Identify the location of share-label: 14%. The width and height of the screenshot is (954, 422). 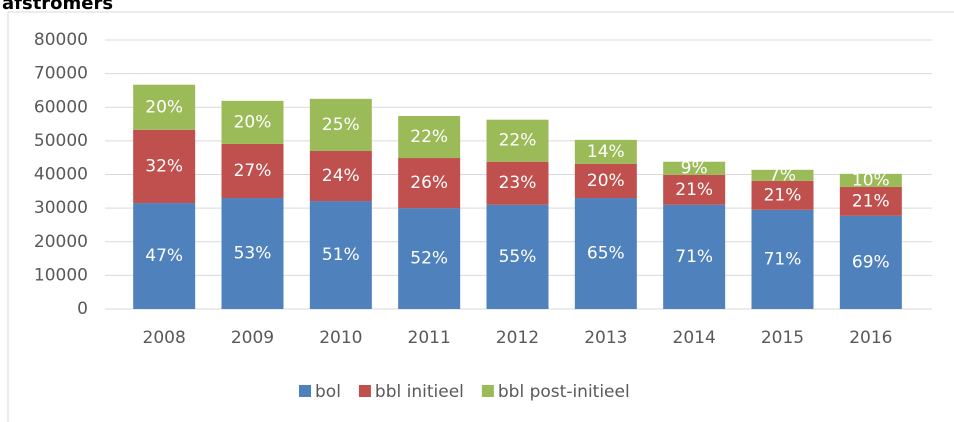
(606, 152).